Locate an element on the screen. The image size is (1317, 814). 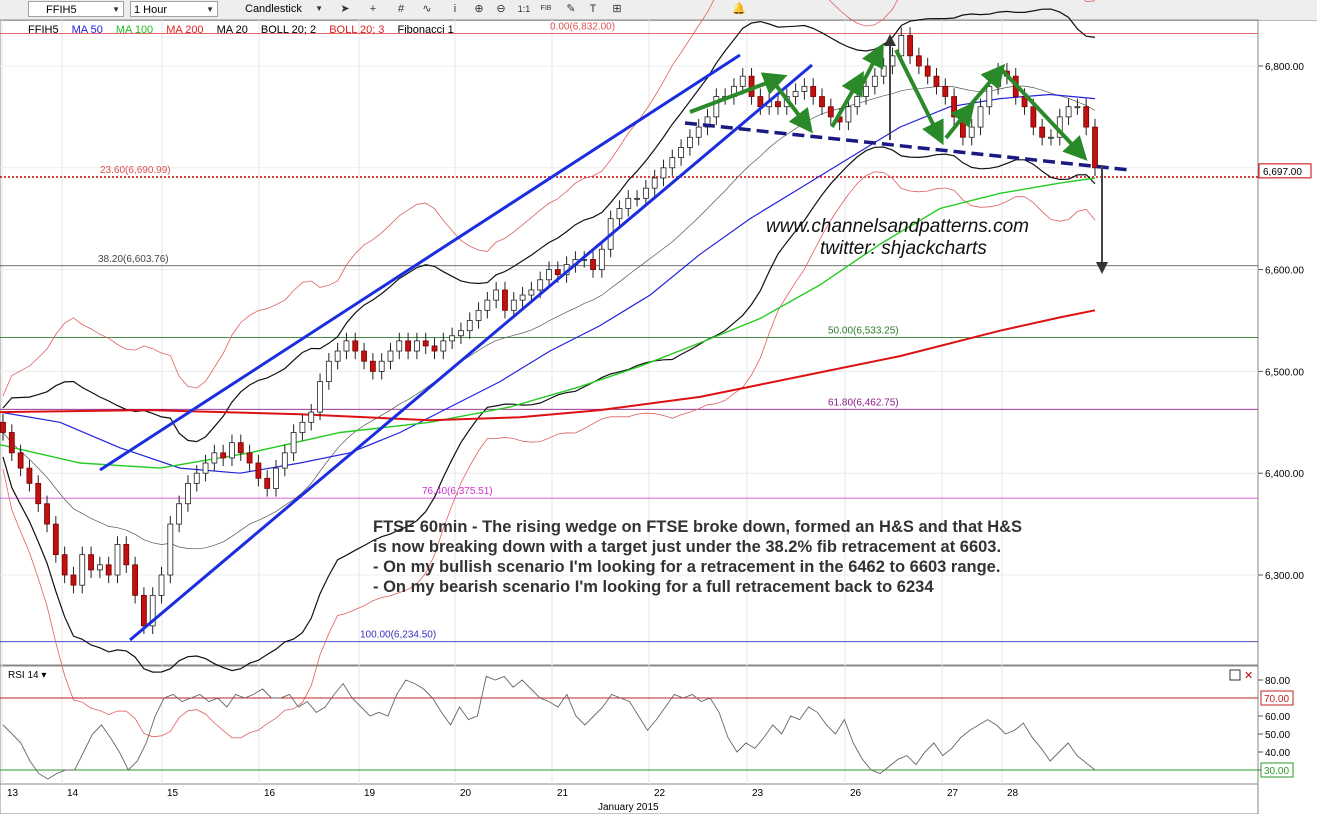
maximize-icon is located at coordinates (1235, 675).